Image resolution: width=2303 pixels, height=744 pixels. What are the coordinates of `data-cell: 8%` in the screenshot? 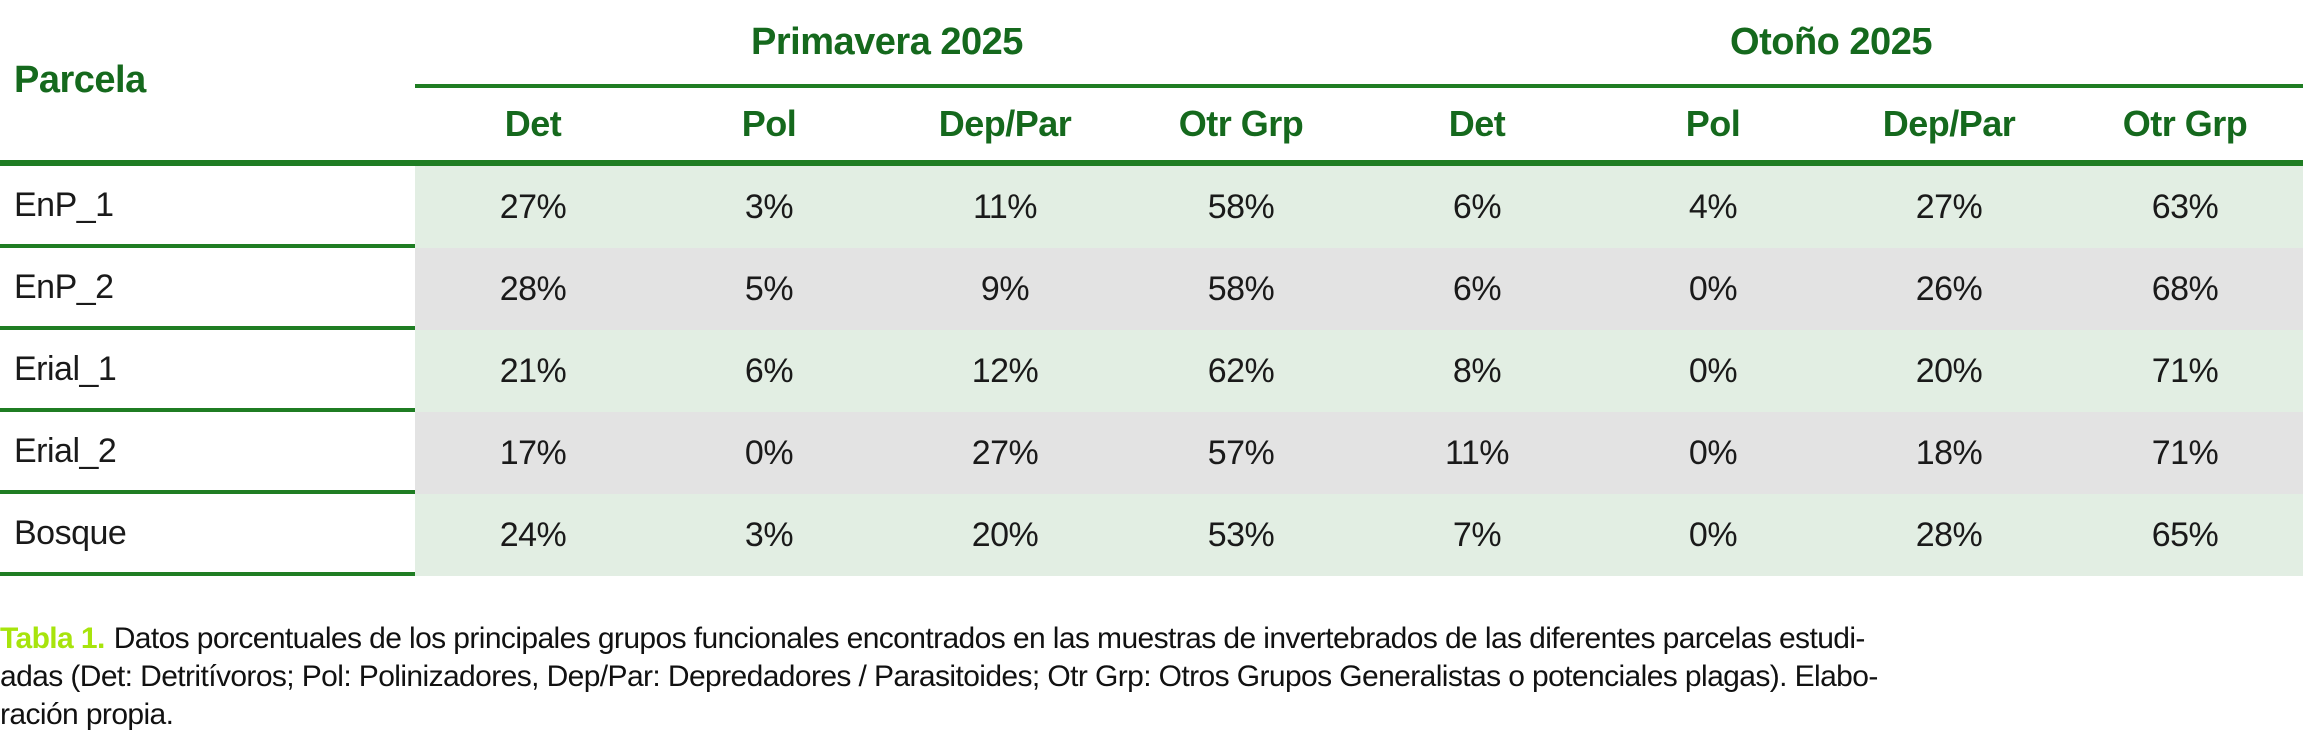 It's located at (1477, 371).